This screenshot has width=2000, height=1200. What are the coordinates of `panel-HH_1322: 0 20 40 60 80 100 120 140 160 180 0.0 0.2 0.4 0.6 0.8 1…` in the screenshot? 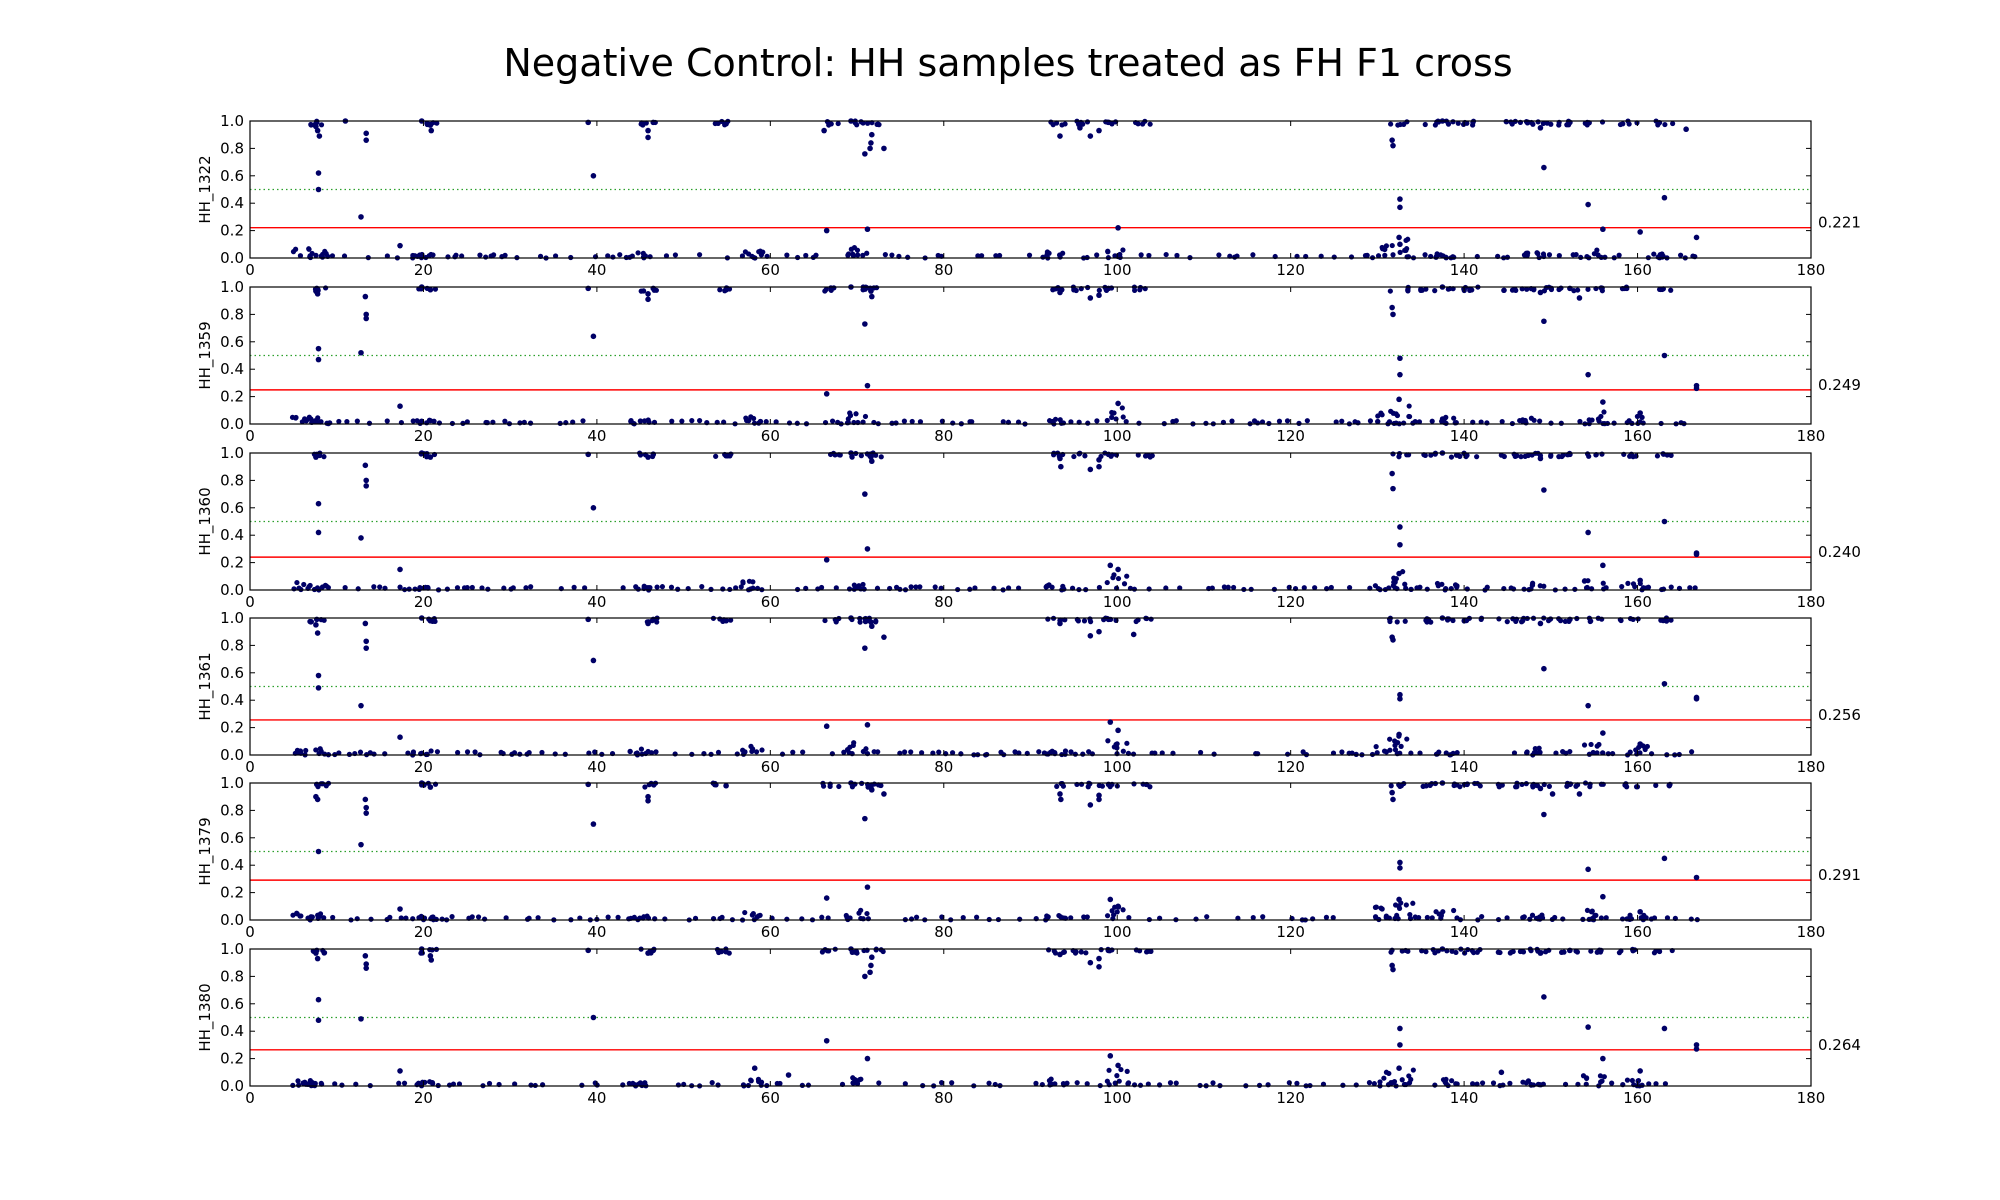 It's located at (1028, 195).